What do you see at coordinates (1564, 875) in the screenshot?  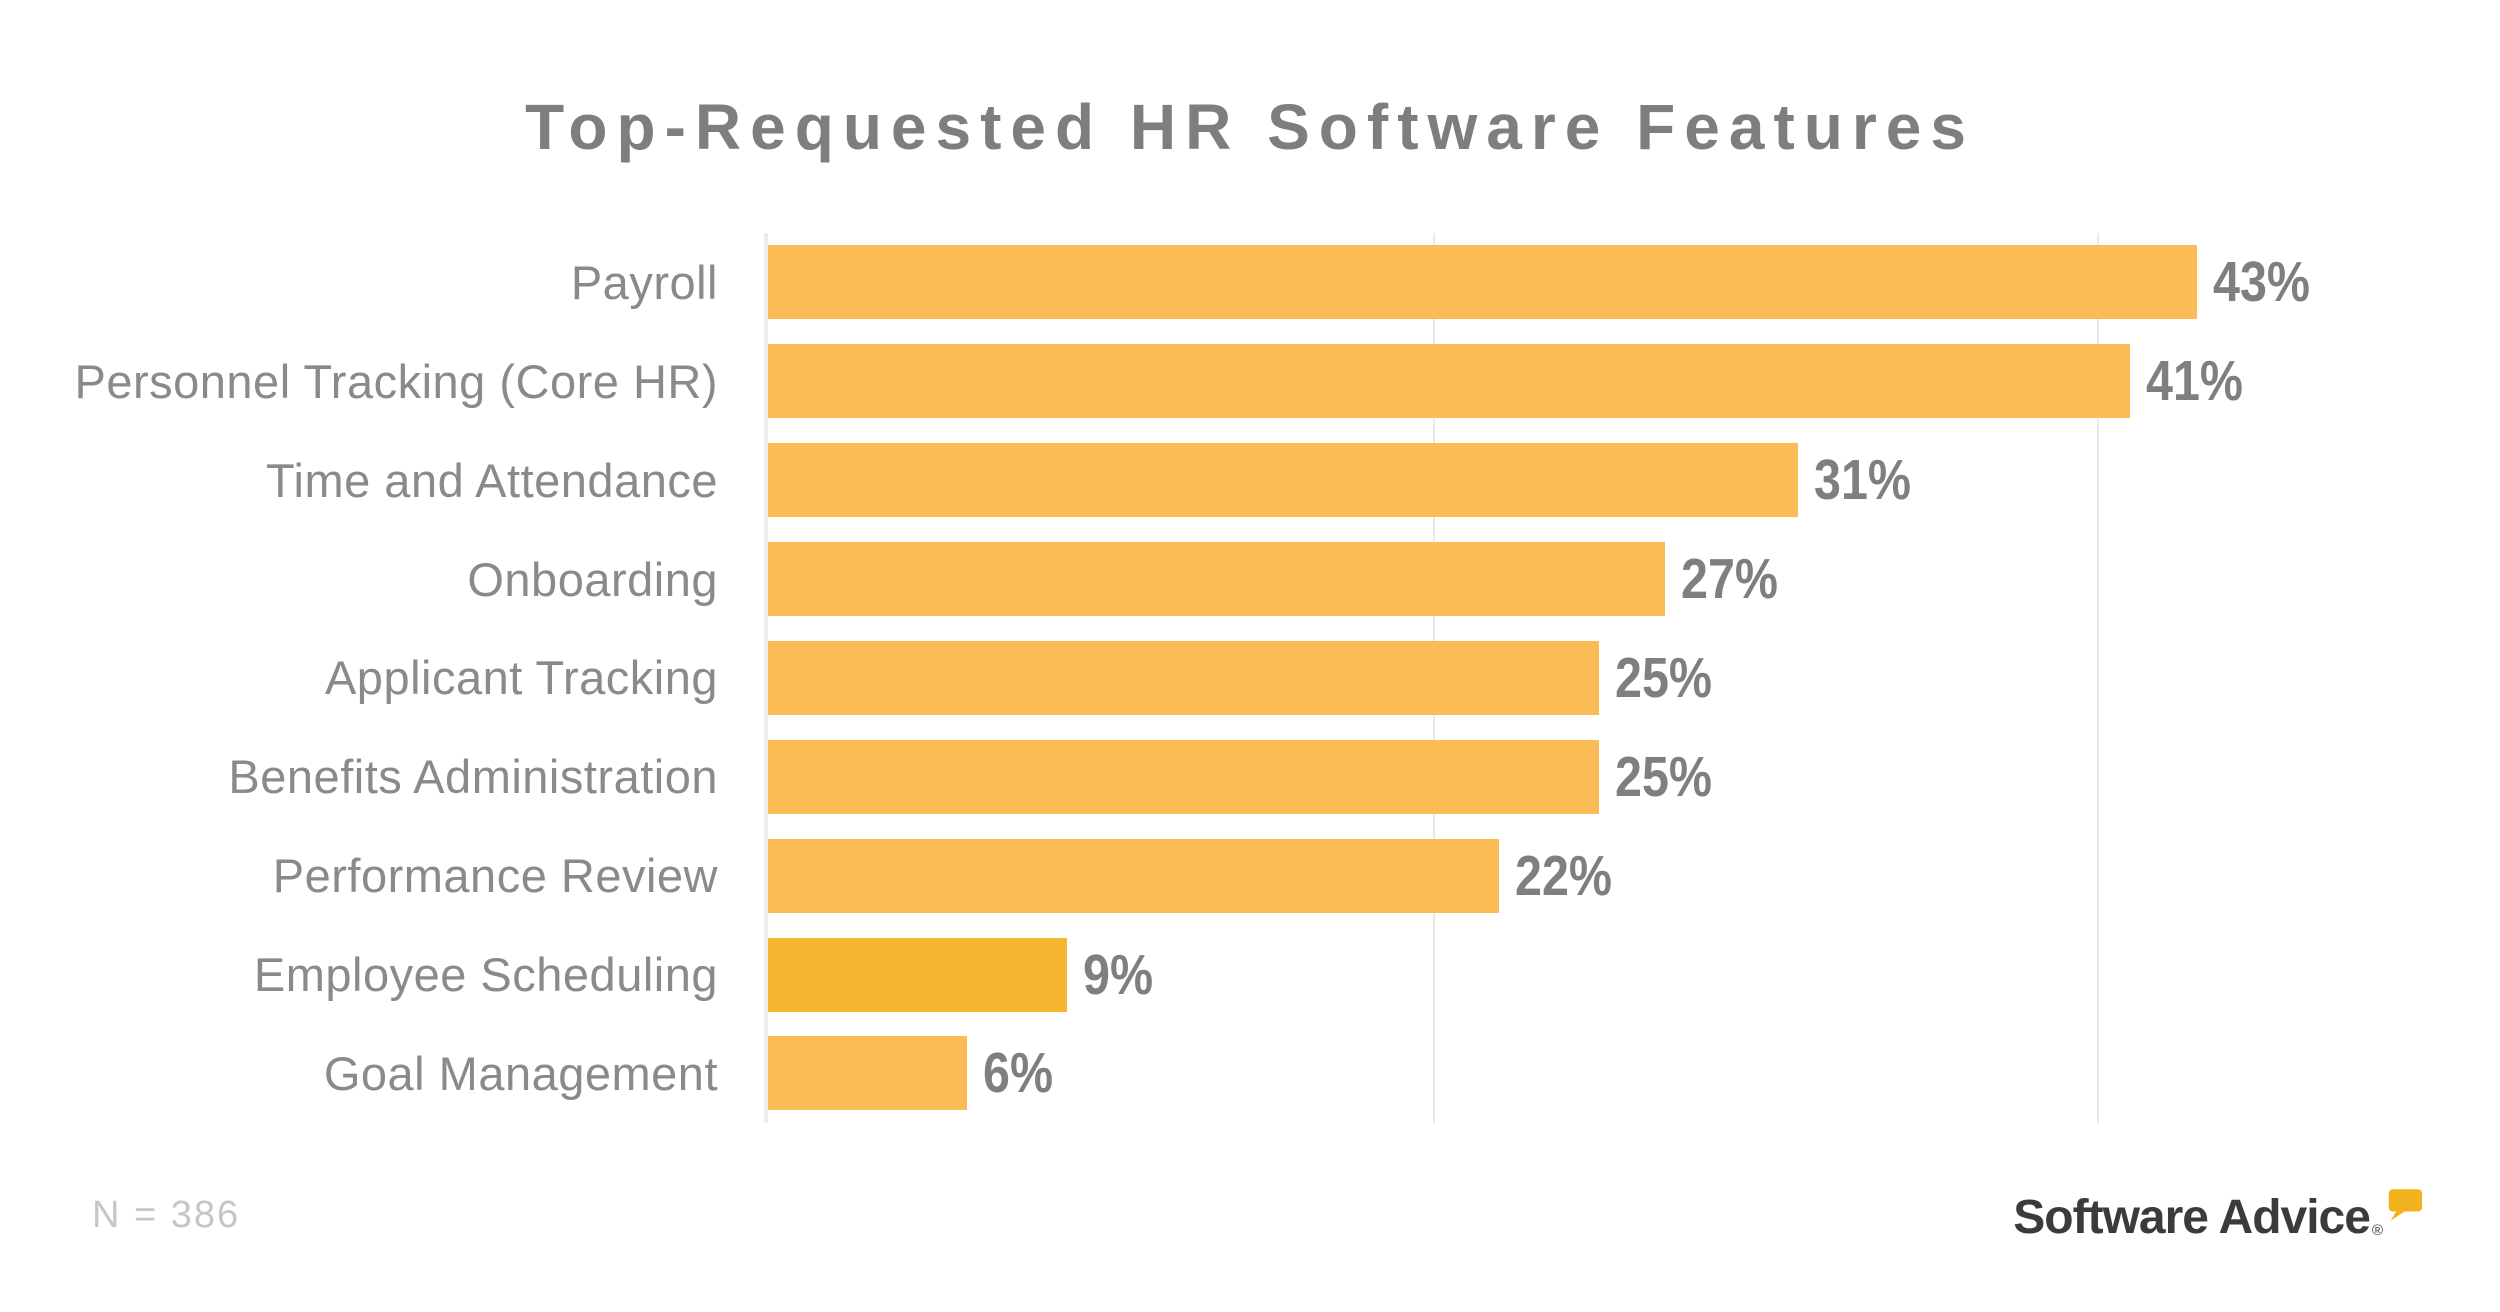 I see `value-label: 22%` at bounding box center [1564, 875].